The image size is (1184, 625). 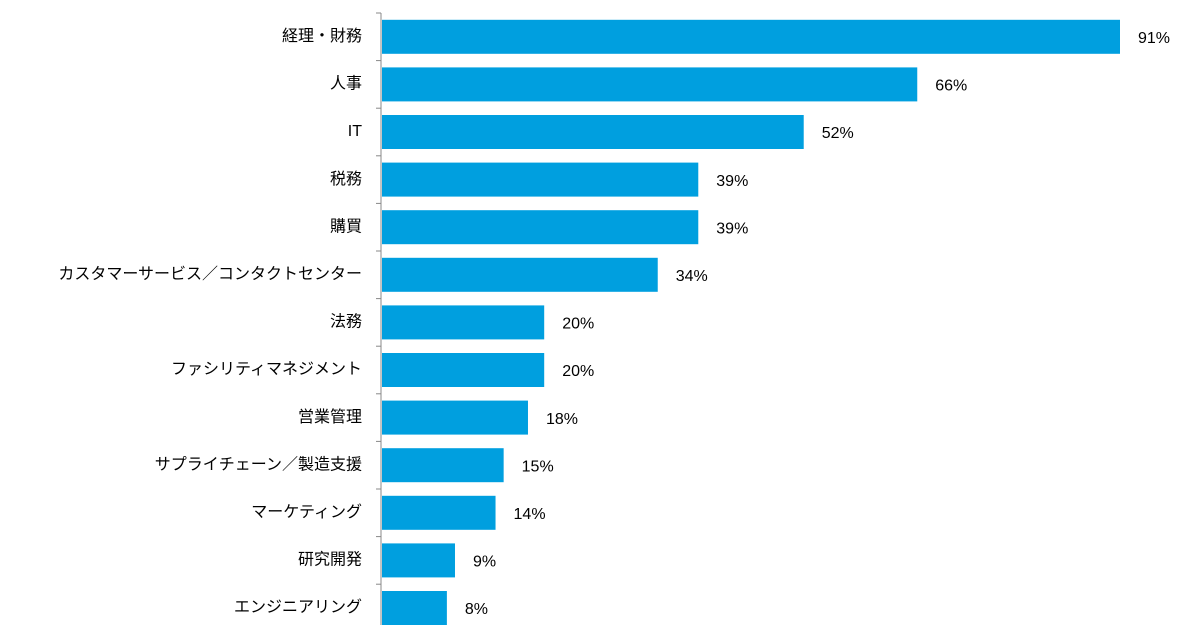 I want to click on category-label: 営業管理, so click(x=330, y=417).